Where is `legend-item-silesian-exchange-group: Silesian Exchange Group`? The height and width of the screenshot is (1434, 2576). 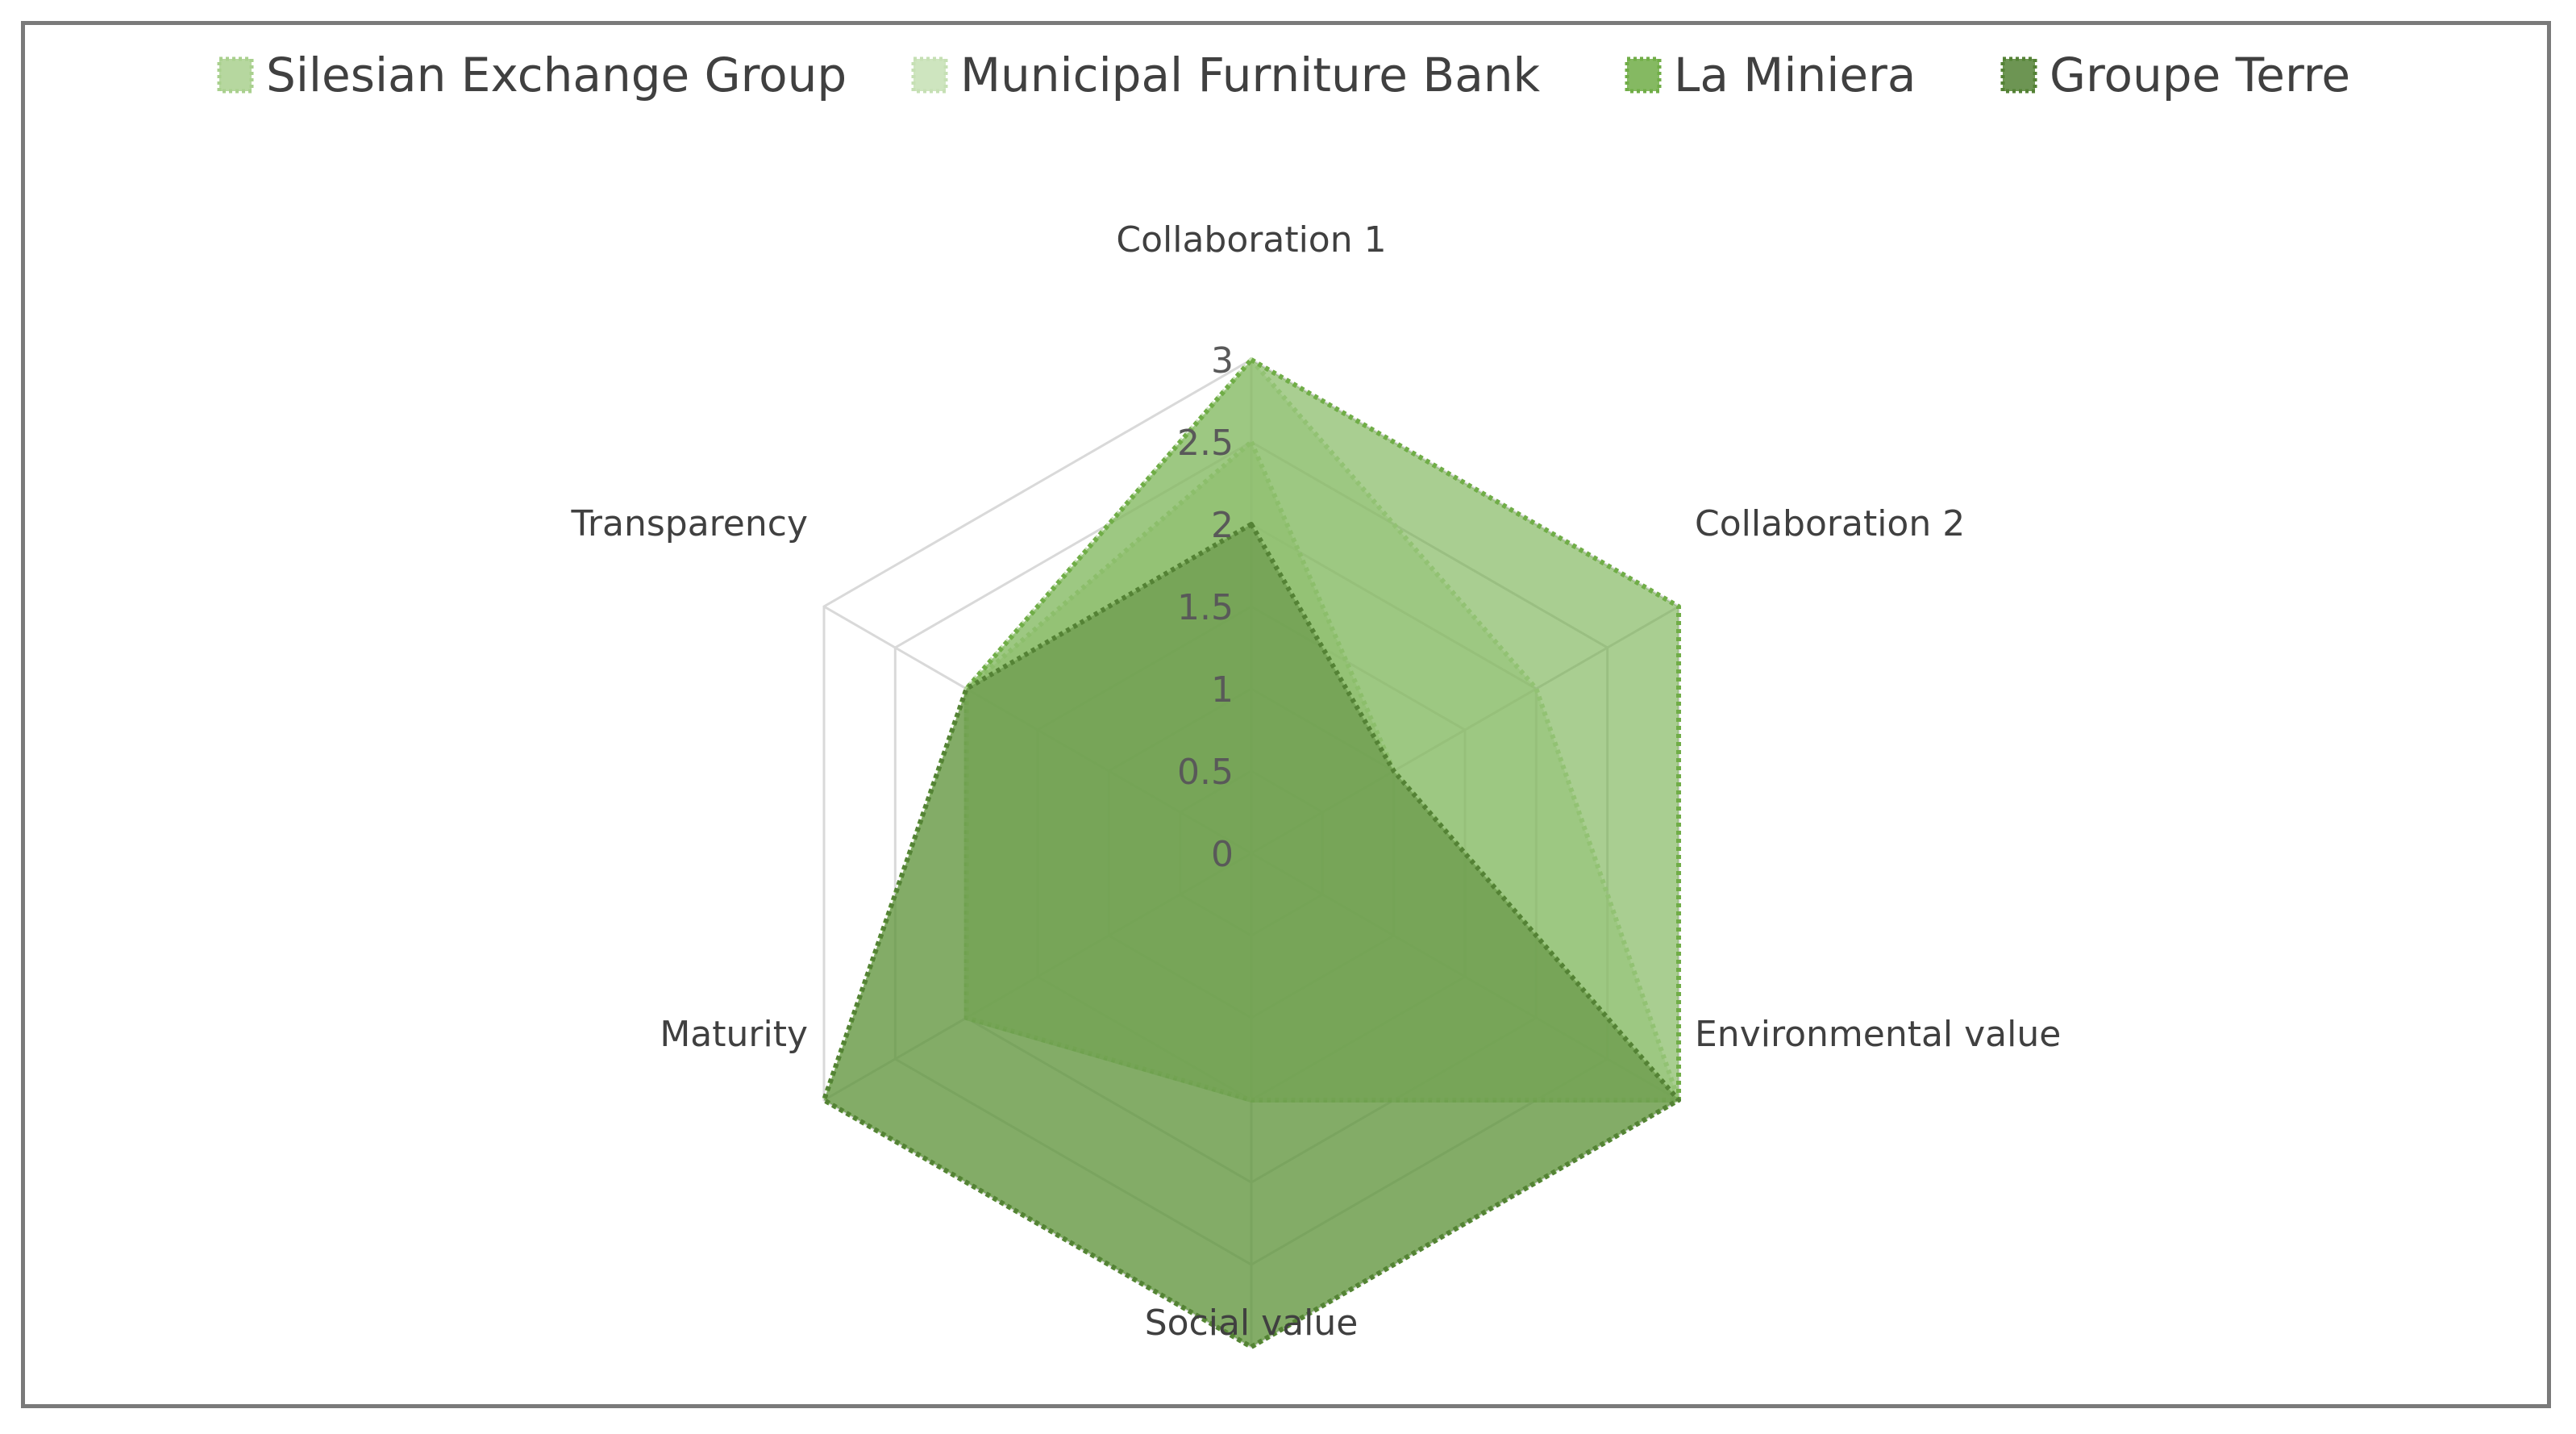
legend-item-silesian-exchange-group: Silesian Exchange Group is located at coordinates (532, 75).